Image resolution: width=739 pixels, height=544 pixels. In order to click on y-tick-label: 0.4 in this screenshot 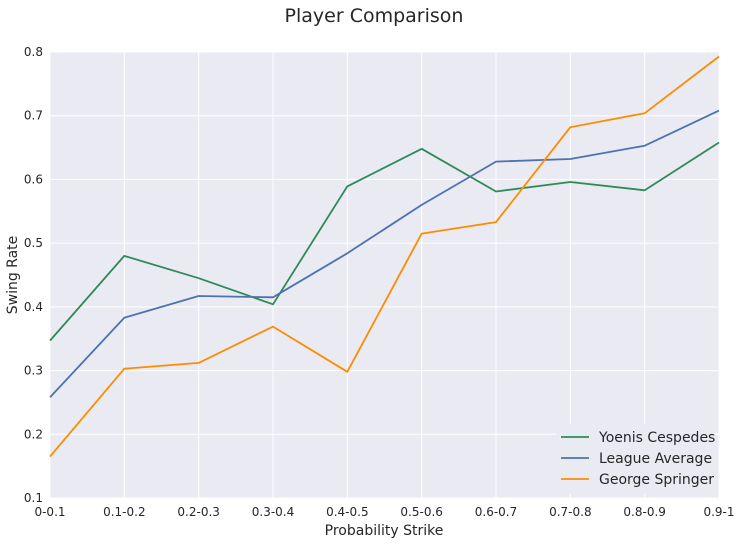, I will do `click(33, 307)`.